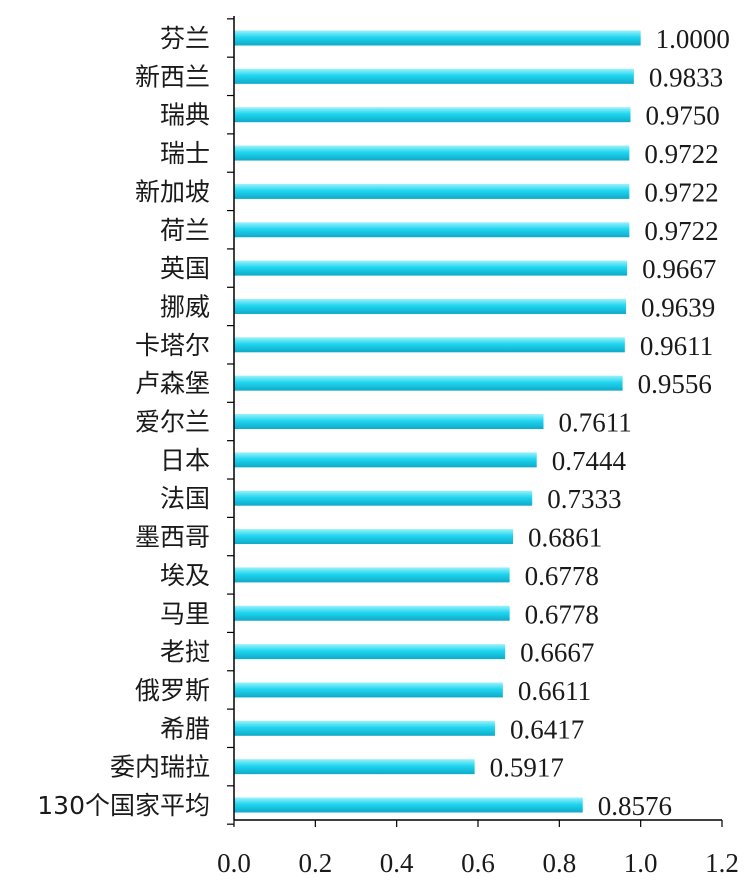 Image resolution: width=754 pixels, height=889 pixels. I want to click on category-label: 俄罗斯, so click(172, 690).